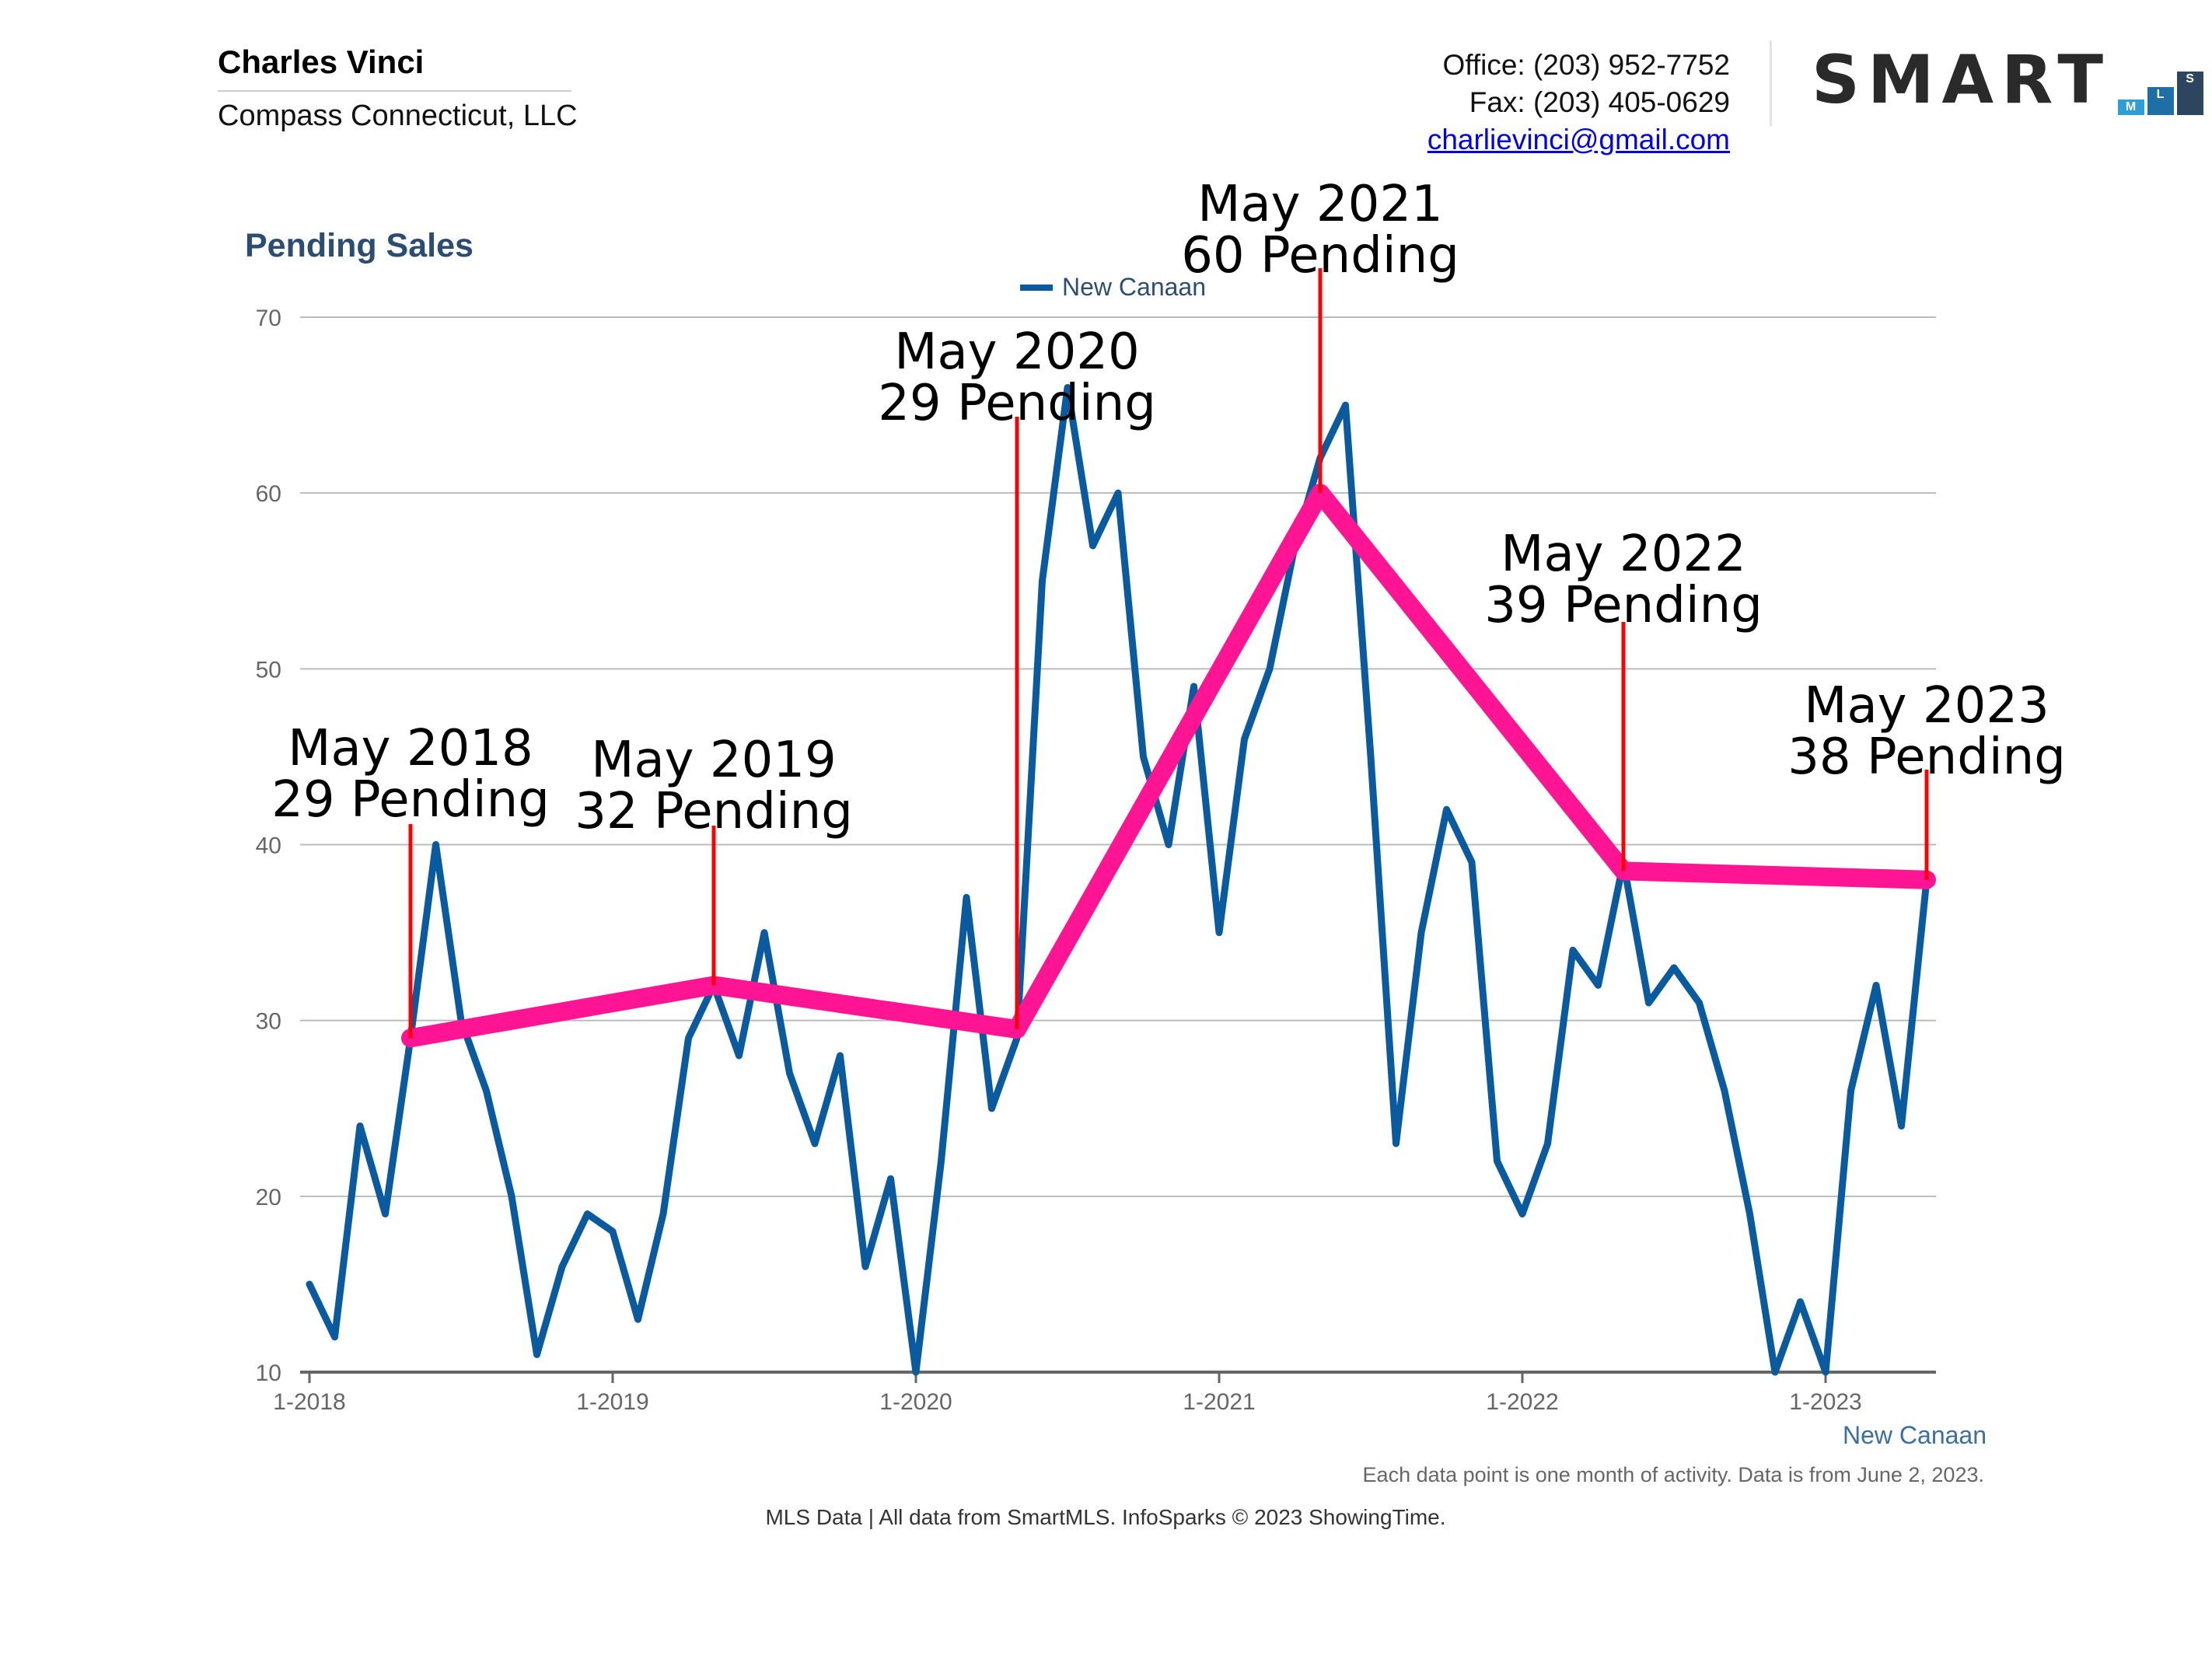 This screenshot has height=1659, width=2212. I want to click on annotation-month: May 2018, so click(410, 748).